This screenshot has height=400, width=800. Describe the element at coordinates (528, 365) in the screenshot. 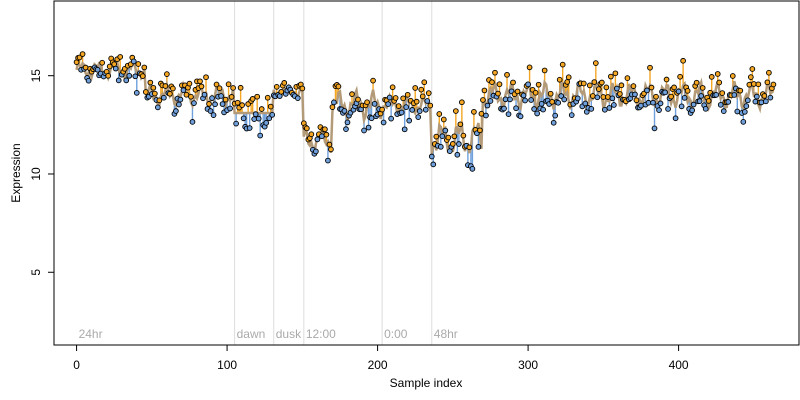

I see `x-tick-label: 300` at that location.